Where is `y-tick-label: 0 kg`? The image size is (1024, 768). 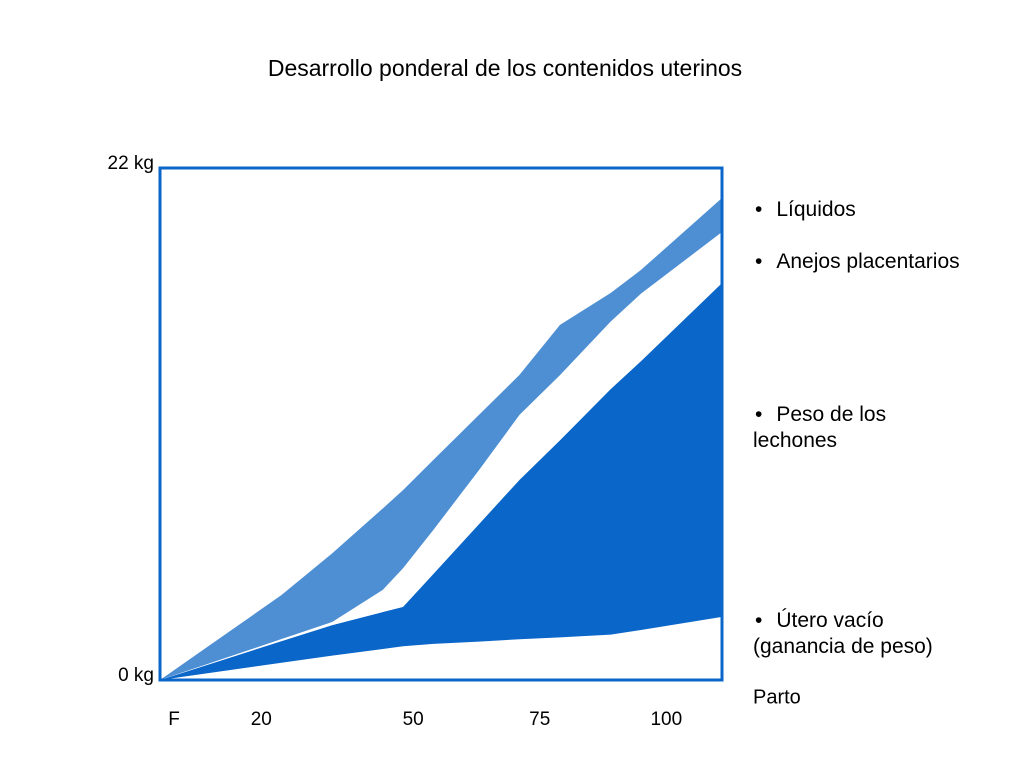 y-tick-label: 0 kg is located at coordinates (136, 675).